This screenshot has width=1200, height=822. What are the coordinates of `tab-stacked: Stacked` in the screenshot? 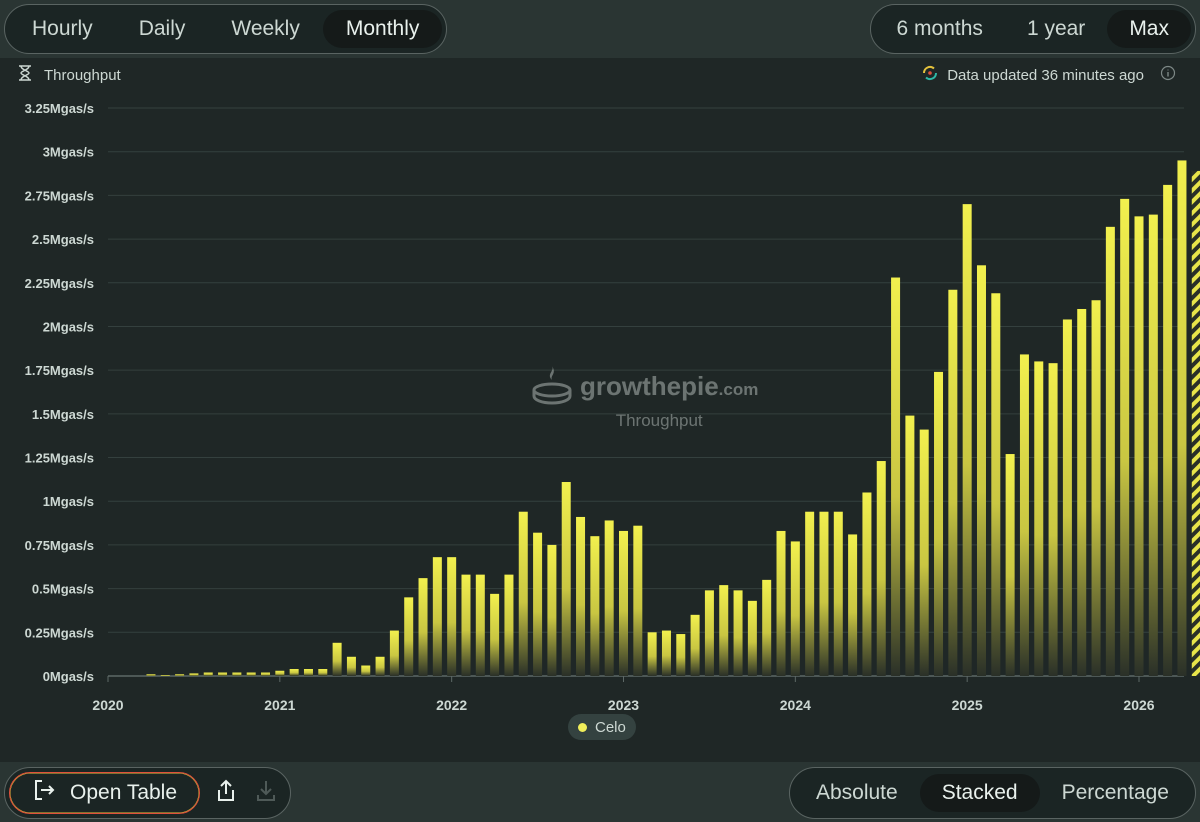 It's located at (979, 793).